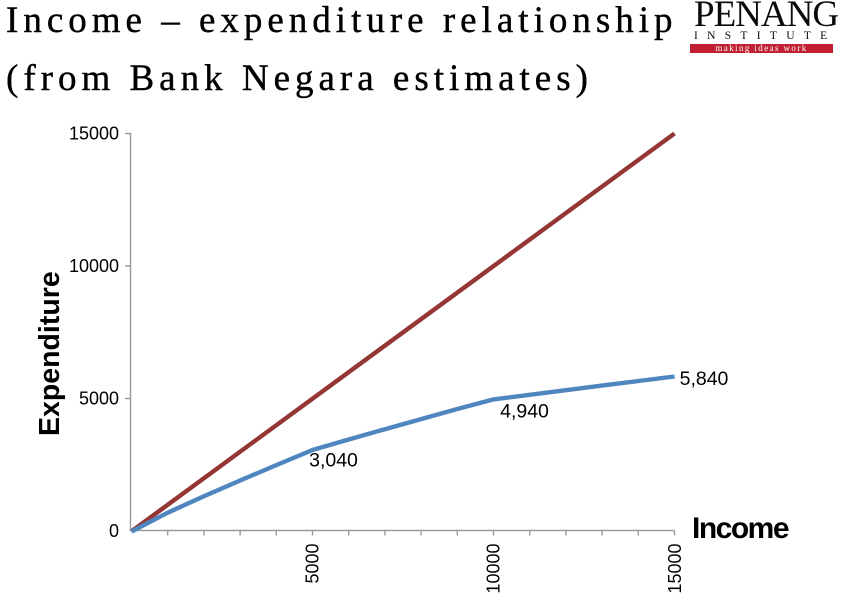  Describe the element at coordinates (114, 531) in the screenshot. I see `svg-text: 0` at that location.